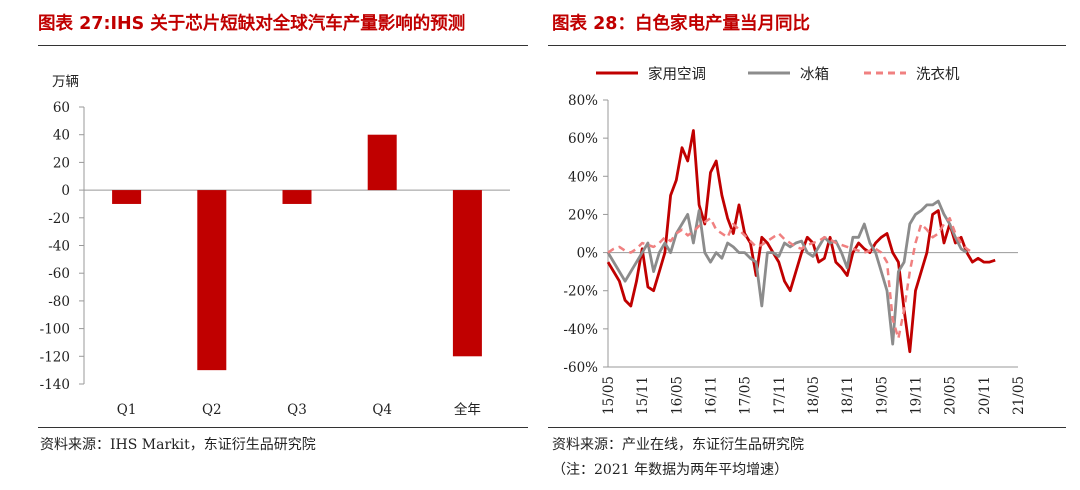 This screenshot has height=490, width=1080. What do you see at coordinates (252, 24) in the screenshot?
I see `bar-chart-title: 图表 27:IHS 关于芯片短缺对全球汽车产量影响的预测` at bounding box center [252, 24].